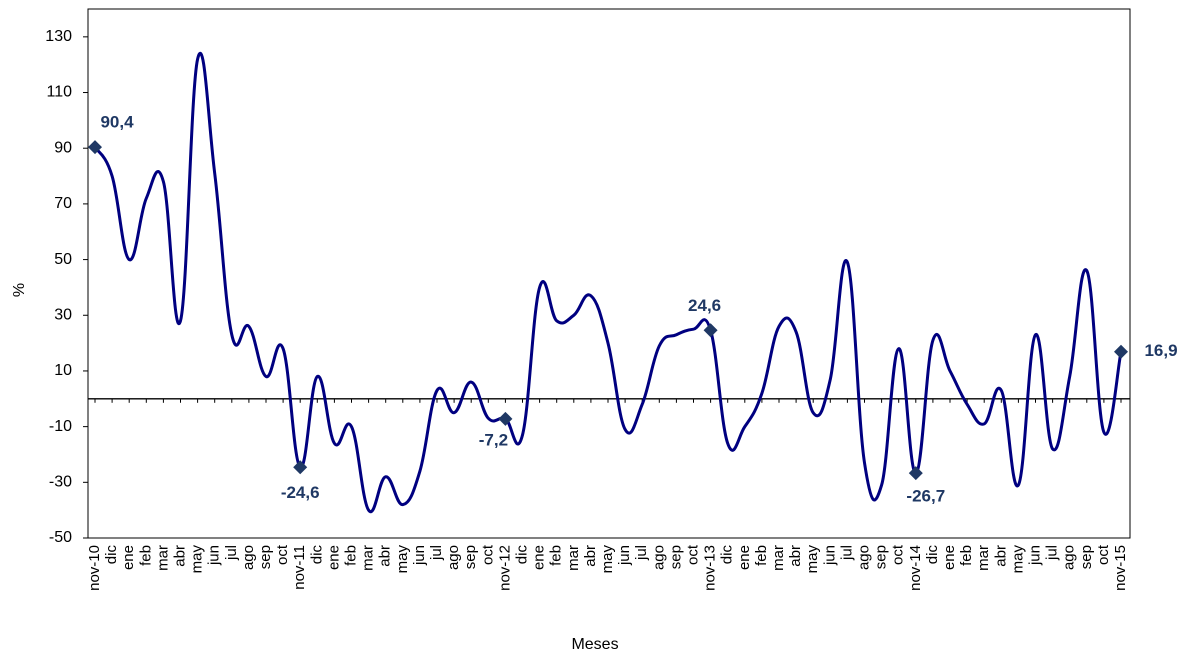 This screenshot has width=1191, height=663. Describe the element at coordinates (300, 492) in the screenshot. I see `data-label: -24,6` at that location.